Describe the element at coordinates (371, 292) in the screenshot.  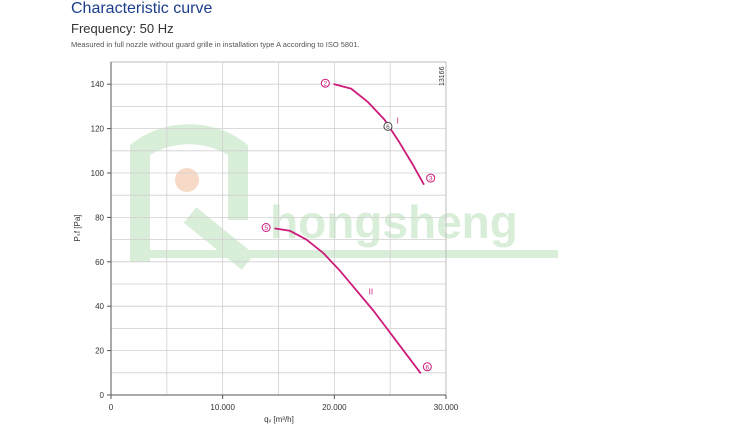
I see `series-name-label: II` at that location.